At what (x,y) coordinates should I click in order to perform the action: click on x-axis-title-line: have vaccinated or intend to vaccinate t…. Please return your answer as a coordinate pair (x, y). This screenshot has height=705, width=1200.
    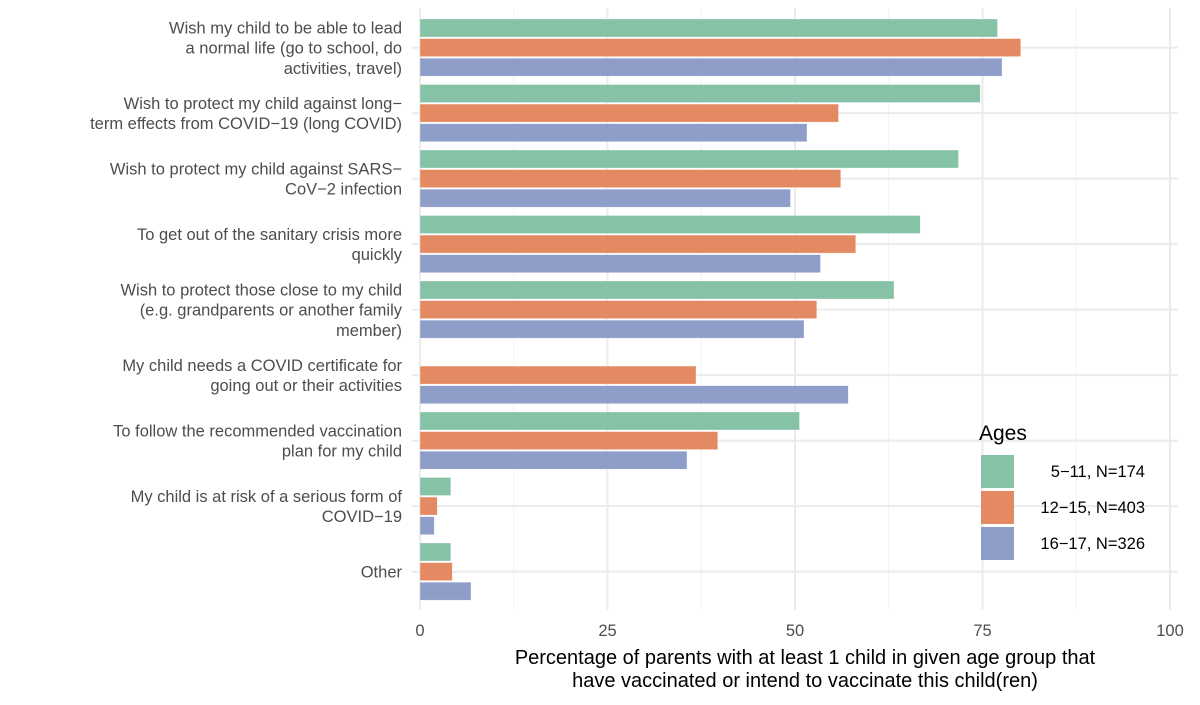
    Looking at the image, I should click on (805, 681).